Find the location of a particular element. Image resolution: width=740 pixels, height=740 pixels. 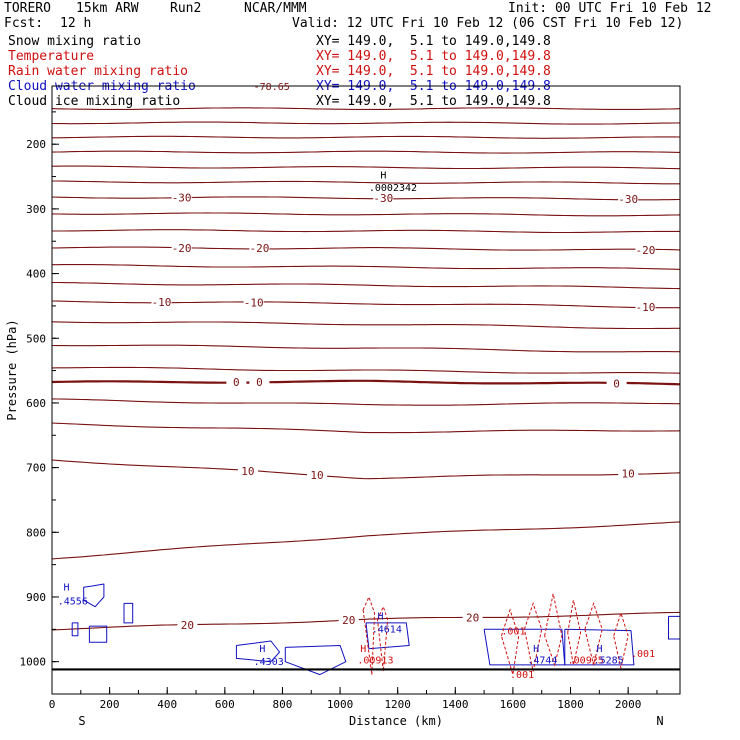

y-tick-label: 400 is located at coordinates (36, 274).